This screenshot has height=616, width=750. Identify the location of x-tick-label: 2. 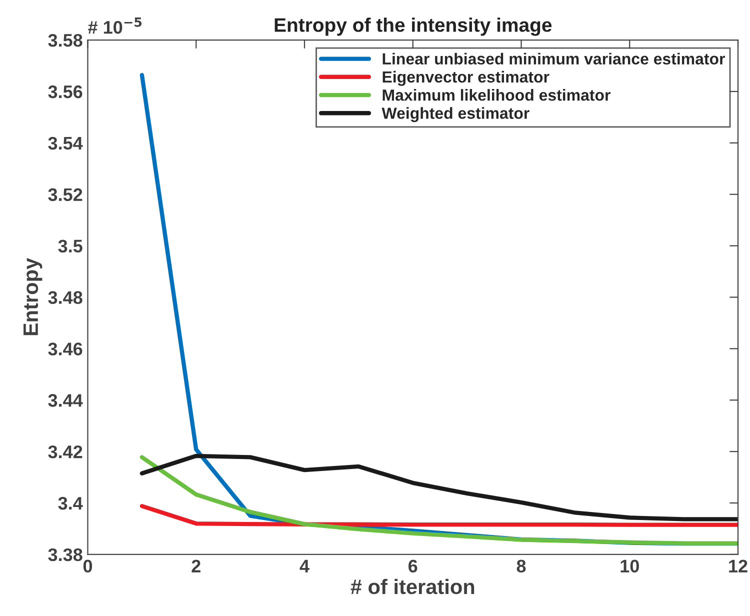
(196, 566).